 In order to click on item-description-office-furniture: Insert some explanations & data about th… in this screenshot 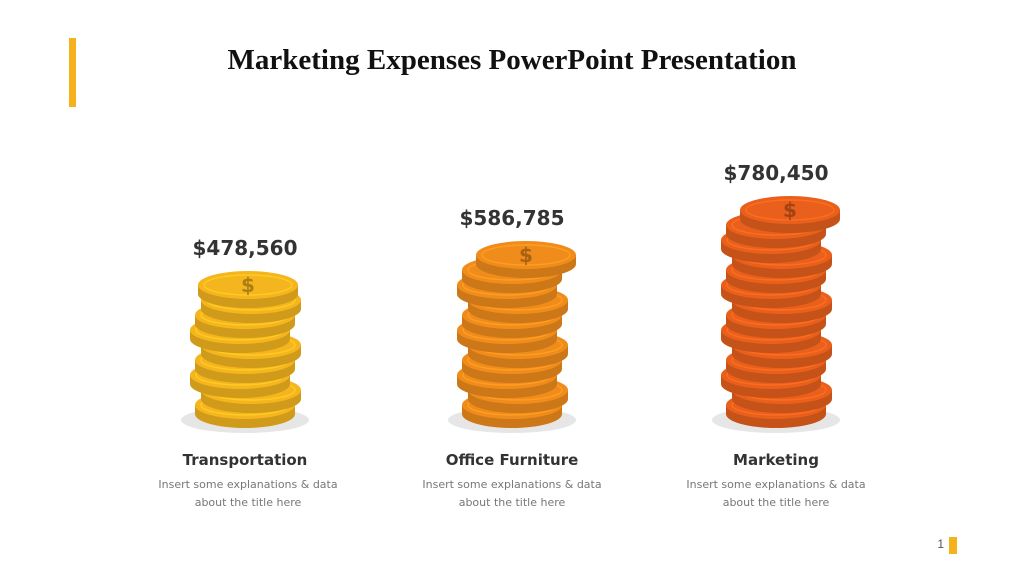, I will do `click(512, 494)`.